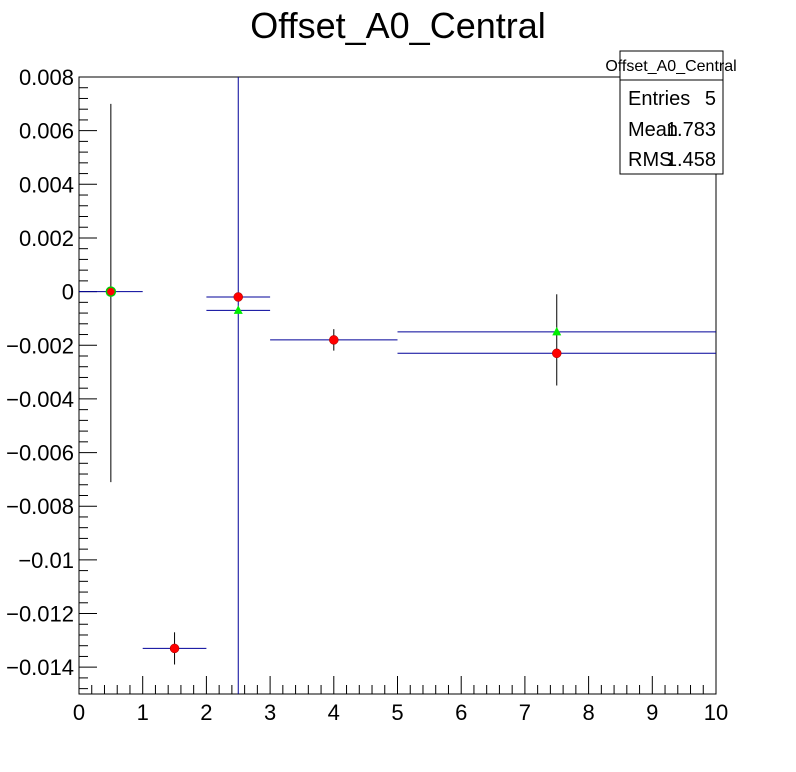 This screenshot has height=772, width=796. I want to click on y-tick-label: 0.008, so click(46, 77).